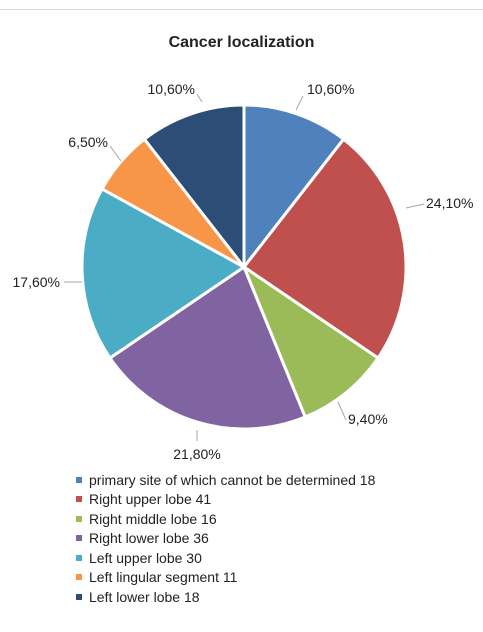  I want to click on legend-label: Right middle lobe 16, so click(153, 518).